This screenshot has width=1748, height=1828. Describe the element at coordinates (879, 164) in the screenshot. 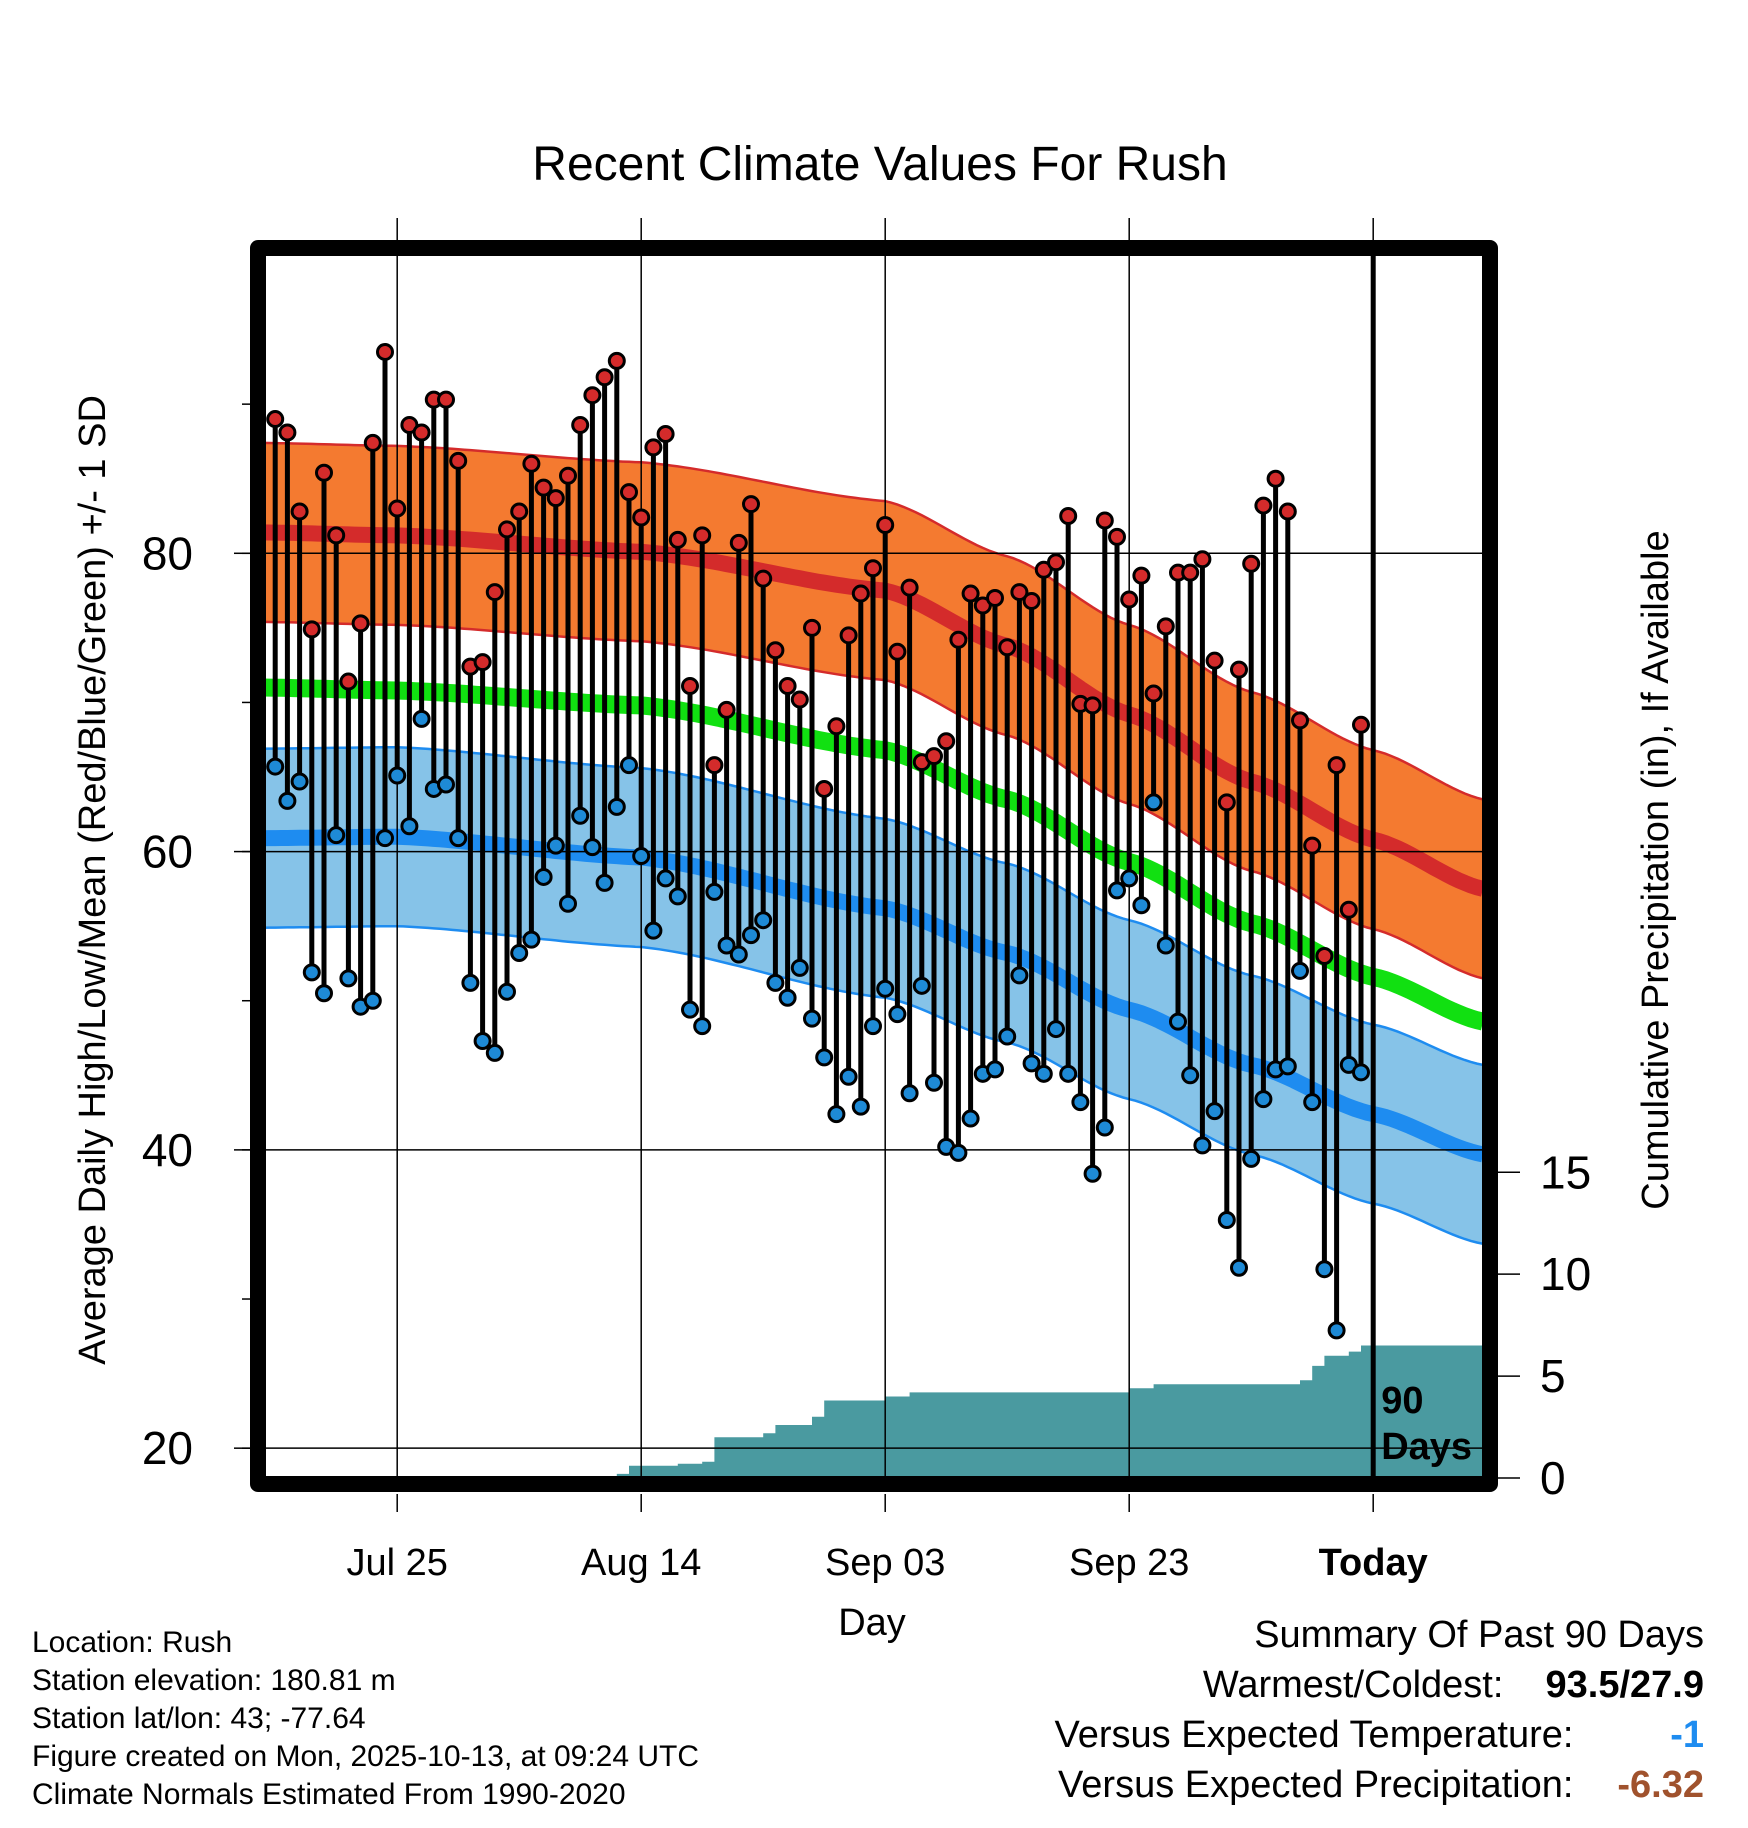

I see `chart-title: Recent Climate Values For Rush` at that location.